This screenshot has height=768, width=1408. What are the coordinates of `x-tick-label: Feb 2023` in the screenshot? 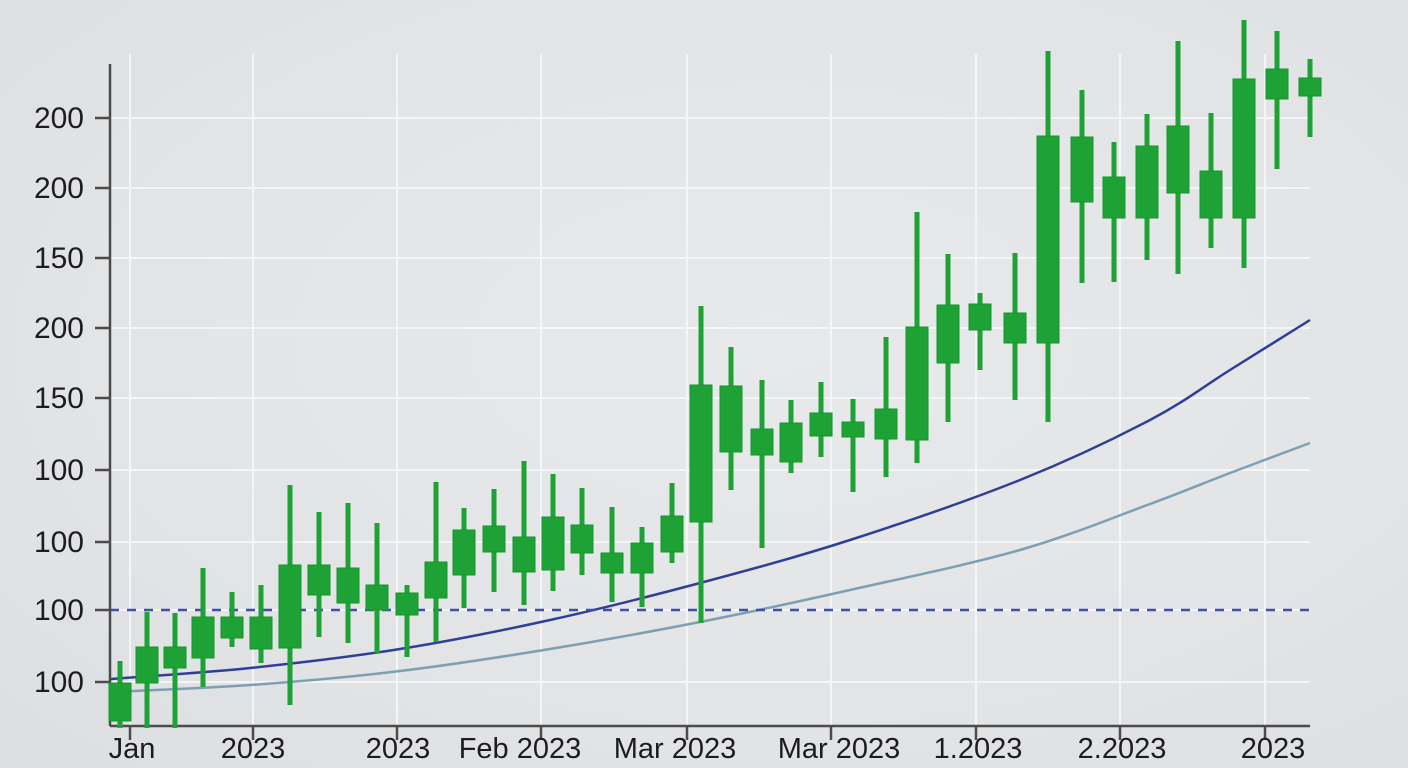 It's located at (520, 749).